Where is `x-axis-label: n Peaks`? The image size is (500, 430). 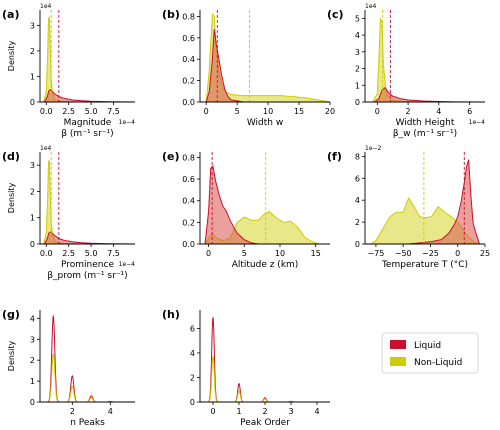 x-axis-label: n Peaks is located at coordinates (87, 423).